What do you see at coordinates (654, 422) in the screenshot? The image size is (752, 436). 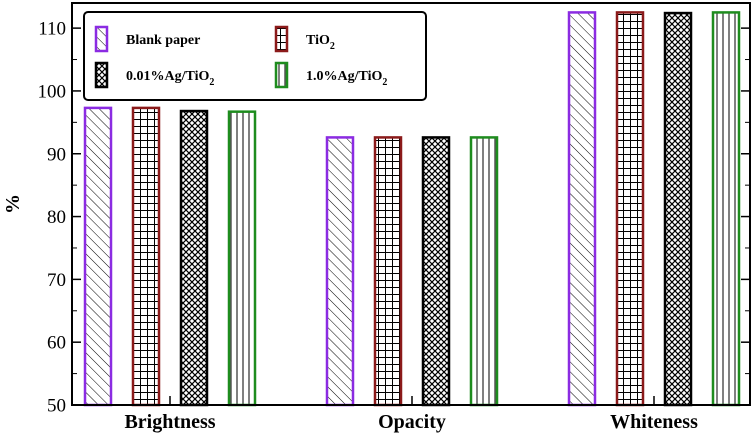 I see `x-category-label: Whiteness` at bounding box center [654, 422].